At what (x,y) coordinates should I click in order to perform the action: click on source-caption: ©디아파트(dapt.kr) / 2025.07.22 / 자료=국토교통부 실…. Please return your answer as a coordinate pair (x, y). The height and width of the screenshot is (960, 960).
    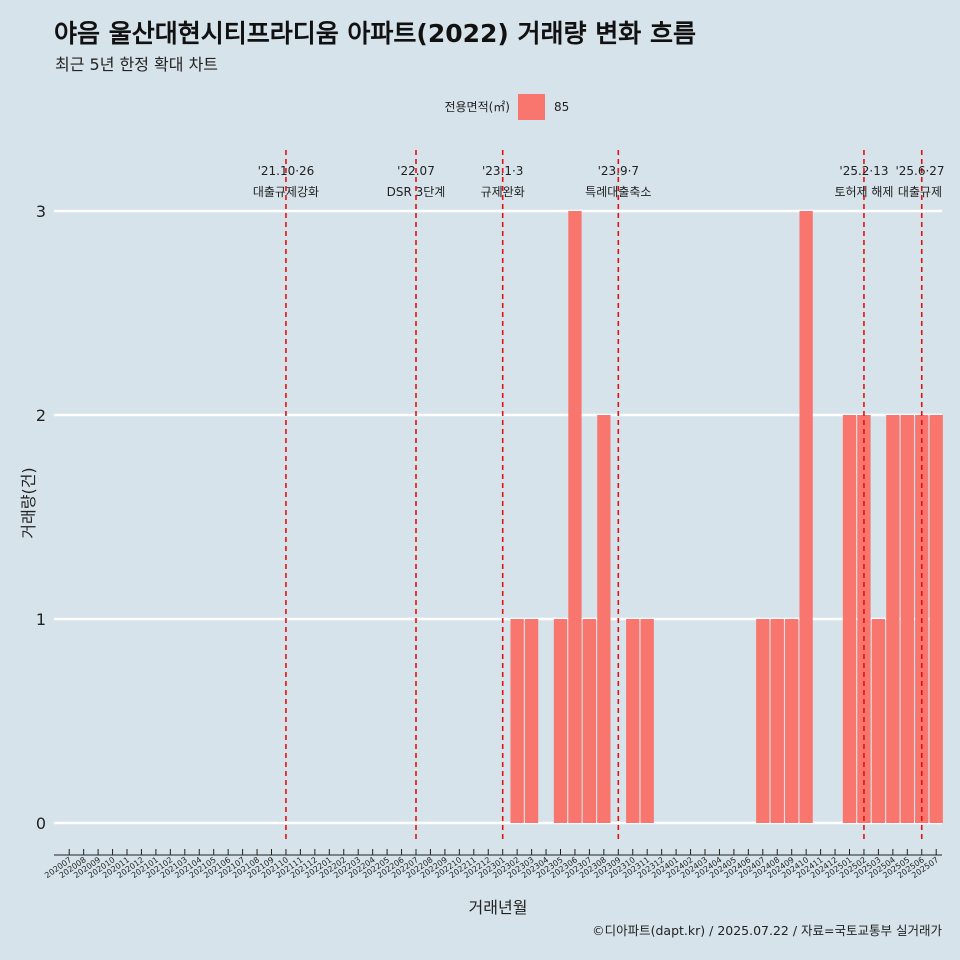
    Looking at the image, I should click on (767, 930).